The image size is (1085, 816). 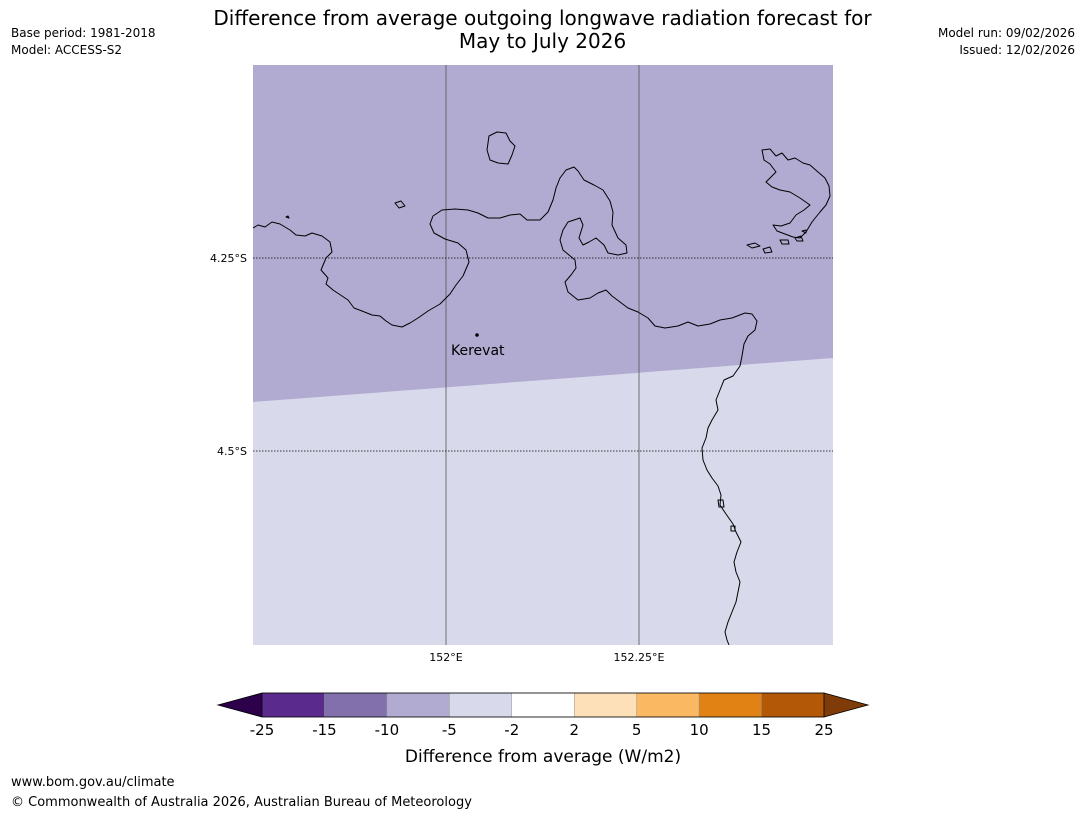 I want to click on lat-label-4-5S: 4.5°S, so click(x=232, y=451).